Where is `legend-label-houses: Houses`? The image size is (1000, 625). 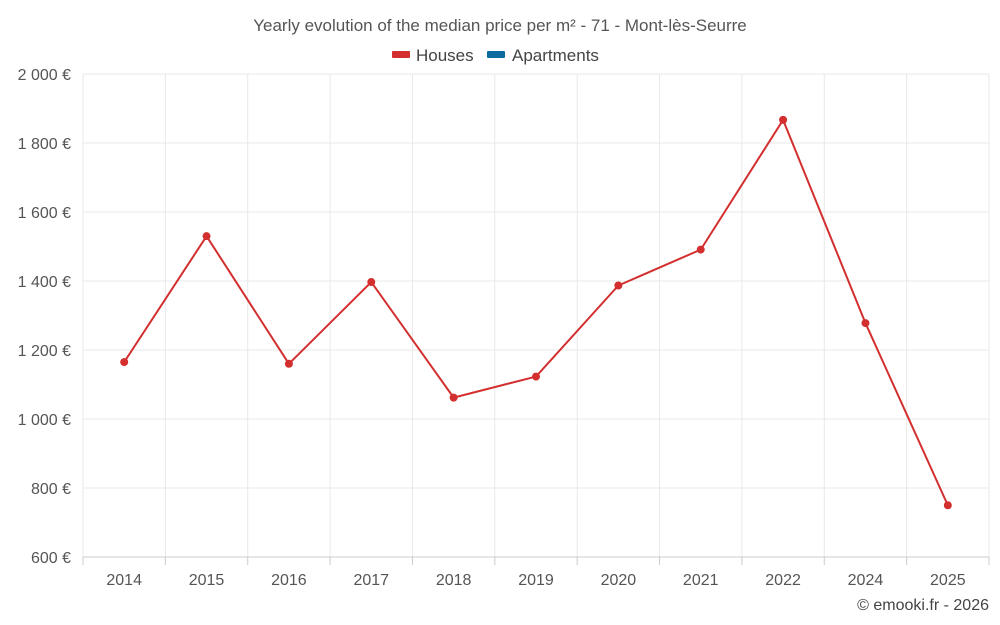 legend-label-houses: Houses is located at coordinates (445, 55).